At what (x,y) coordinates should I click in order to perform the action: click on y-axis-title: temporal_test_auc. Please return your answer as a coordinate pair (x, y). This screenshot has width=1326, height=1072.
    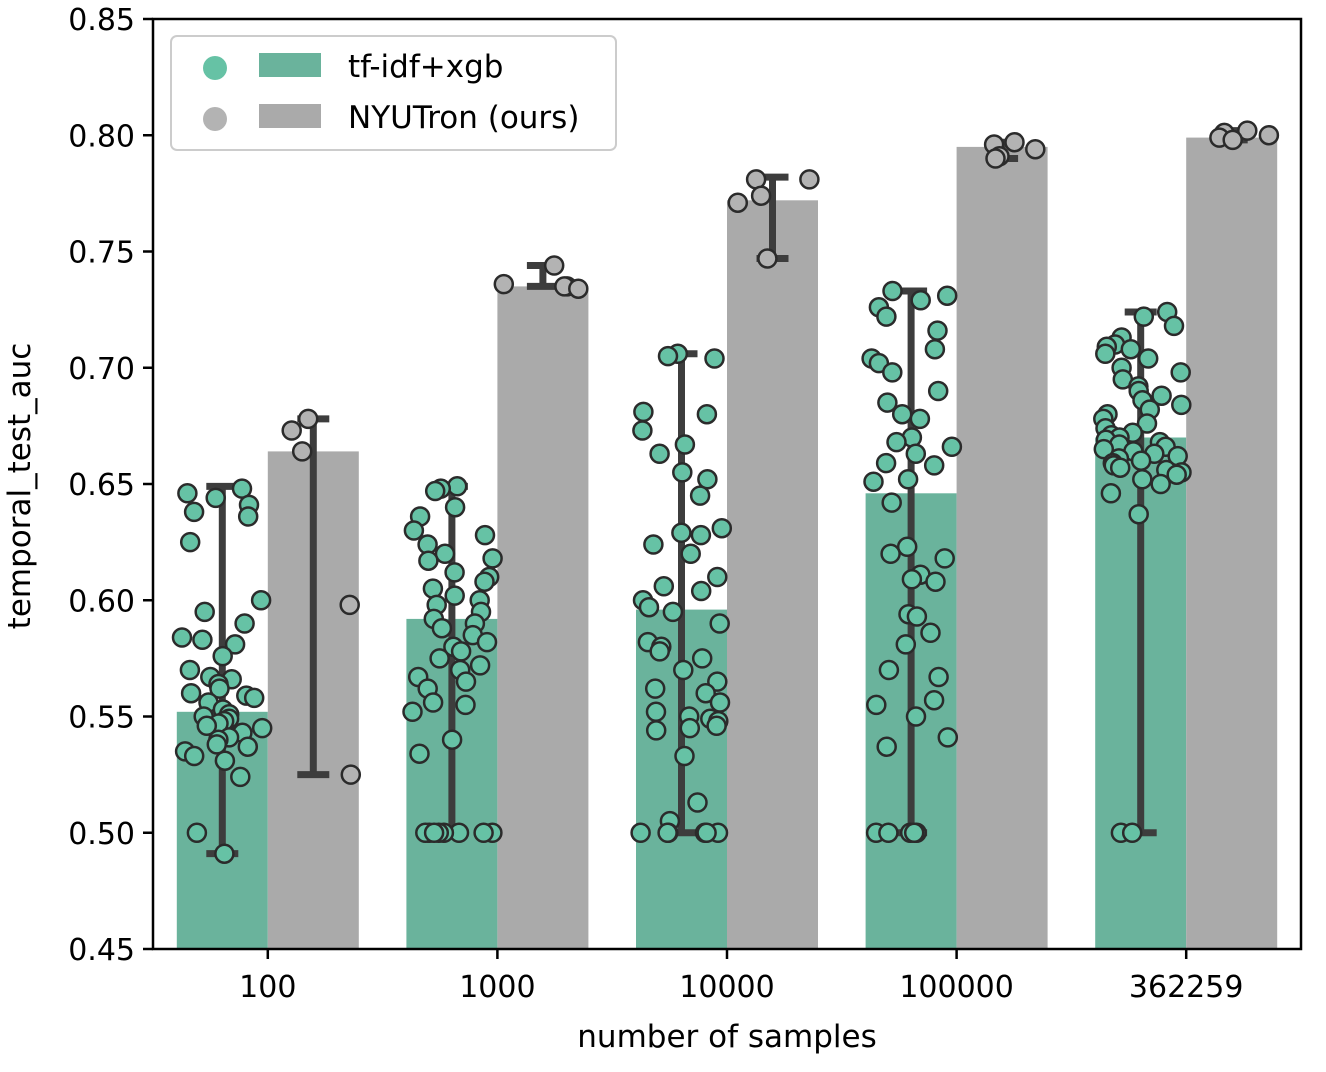
    Looking at the image, I should click on (20, 486).